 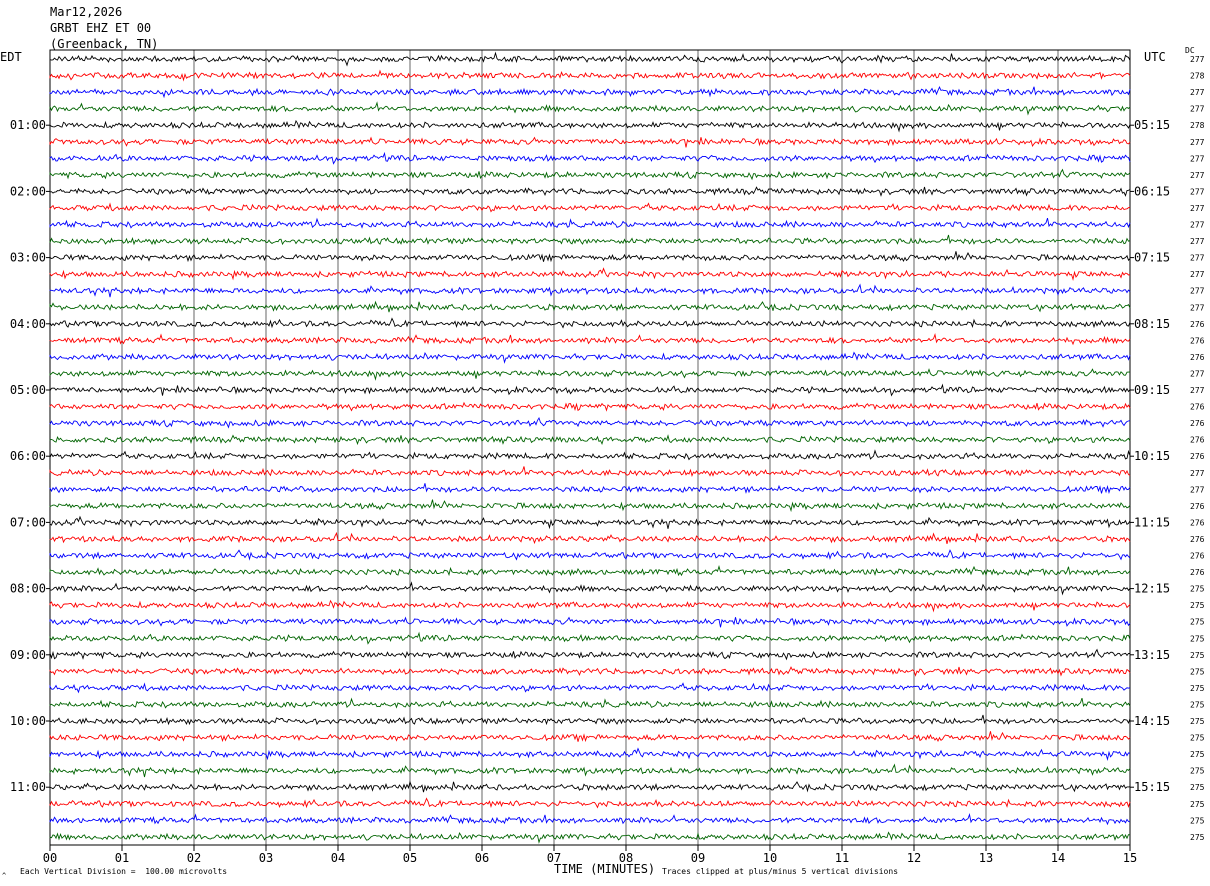 What do you see at coordinates (1152, 721) in the screenshot?
I see `right-hour-label: 14:15` at bounding box center [1152, 721].